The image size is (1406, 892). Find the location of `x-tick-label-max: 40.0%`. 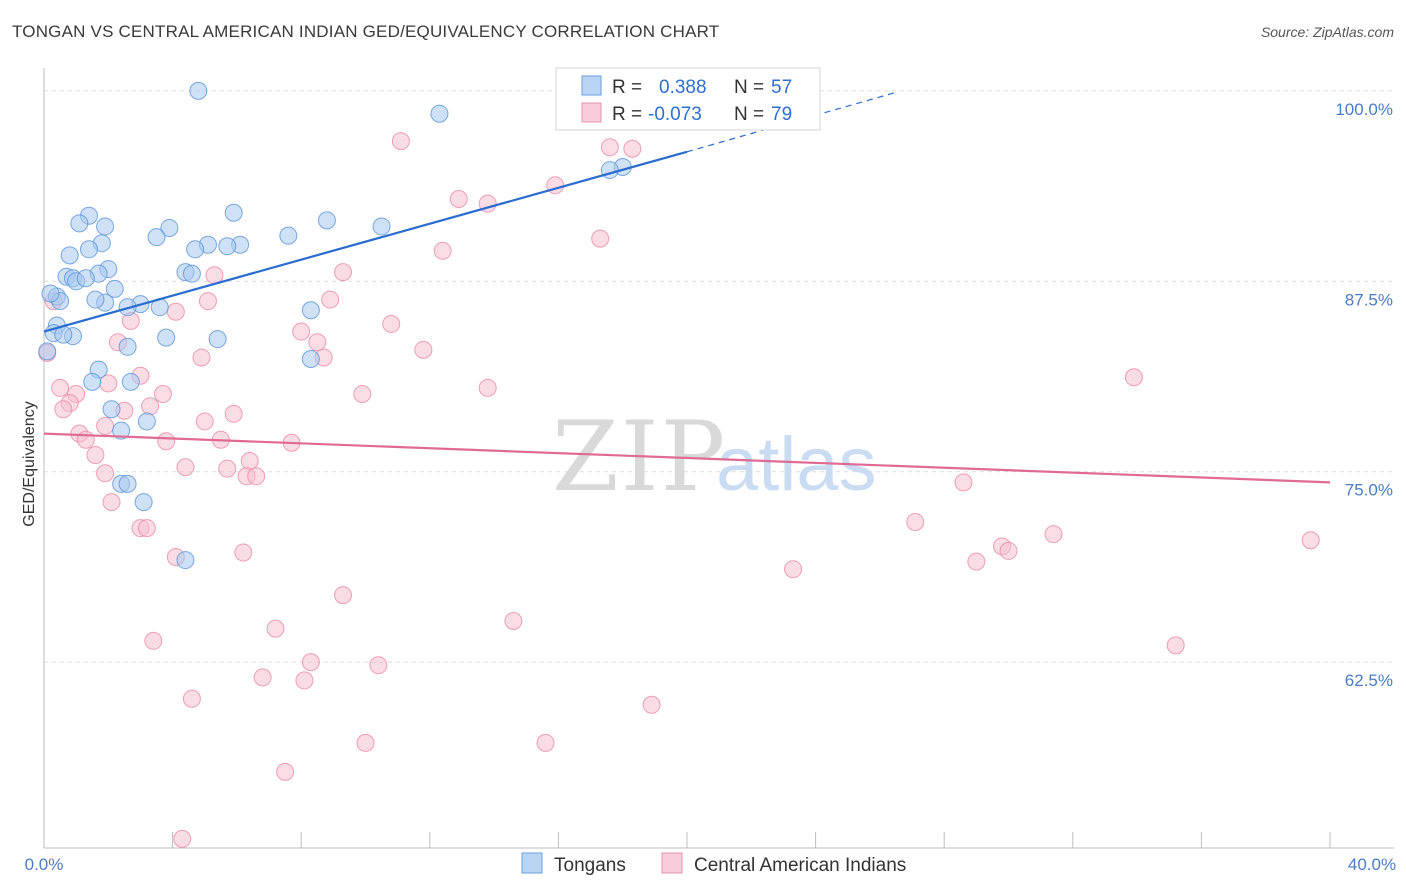

x-tick-label-max: 40.0% is located at coordinates (1372, 864).